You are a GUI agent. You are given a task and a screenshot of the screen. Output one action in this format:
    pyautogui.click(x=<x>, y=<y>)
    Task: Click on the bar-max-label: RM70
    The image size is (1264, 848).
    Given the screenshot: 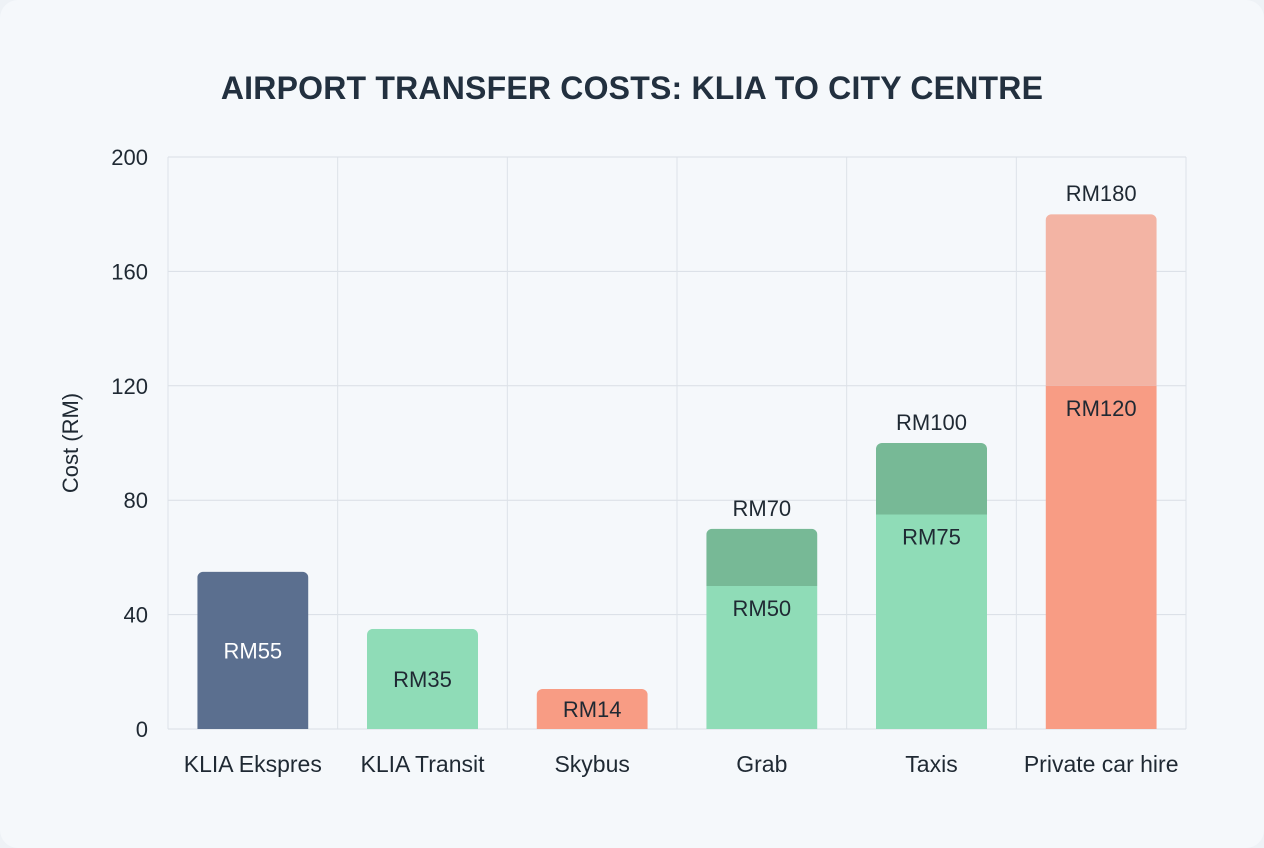 What is the action you would take?
    pyautogui.click(x=761, y=508)
    